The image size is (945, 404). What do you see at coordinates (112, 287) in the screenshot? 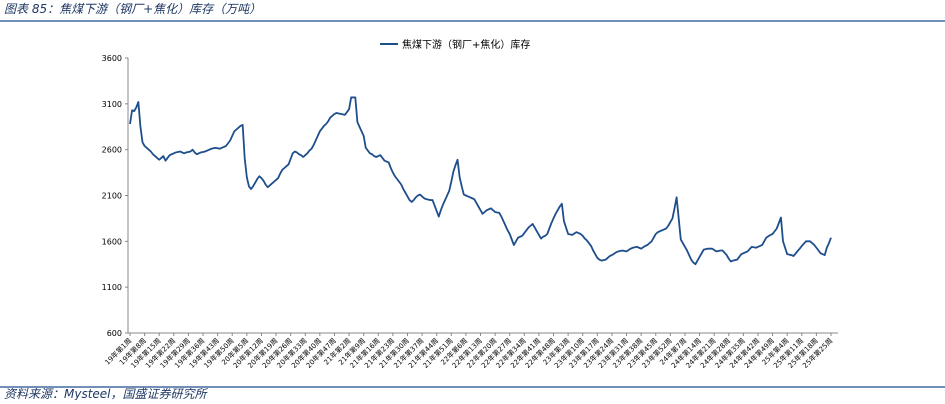
I see `y-tick-label: 1100` at bounding box center [112, 287].